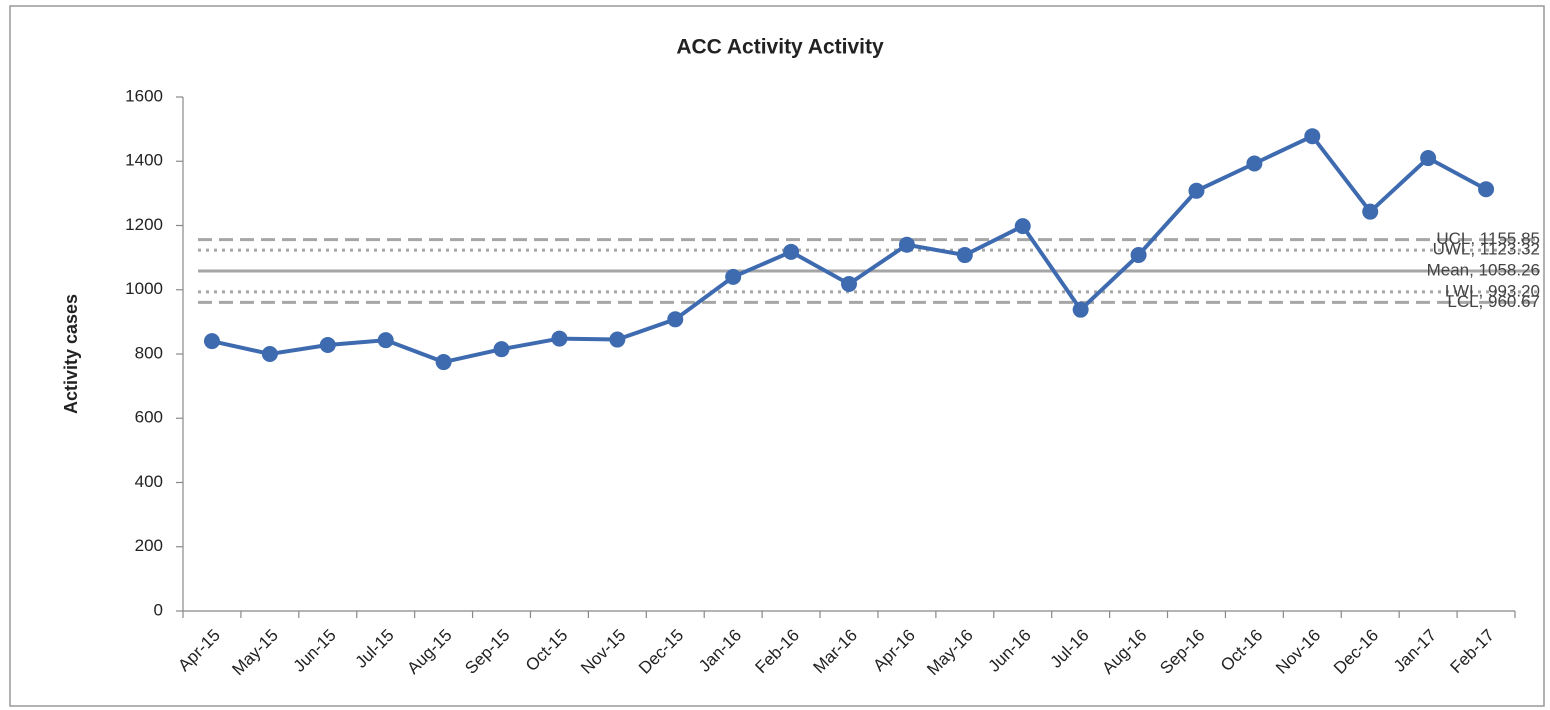 This screenshot has width=1550, height=710. Describe the element at coordinates (144, 224) in the screenshot. I see `y-tick-label: 1200` at that location.